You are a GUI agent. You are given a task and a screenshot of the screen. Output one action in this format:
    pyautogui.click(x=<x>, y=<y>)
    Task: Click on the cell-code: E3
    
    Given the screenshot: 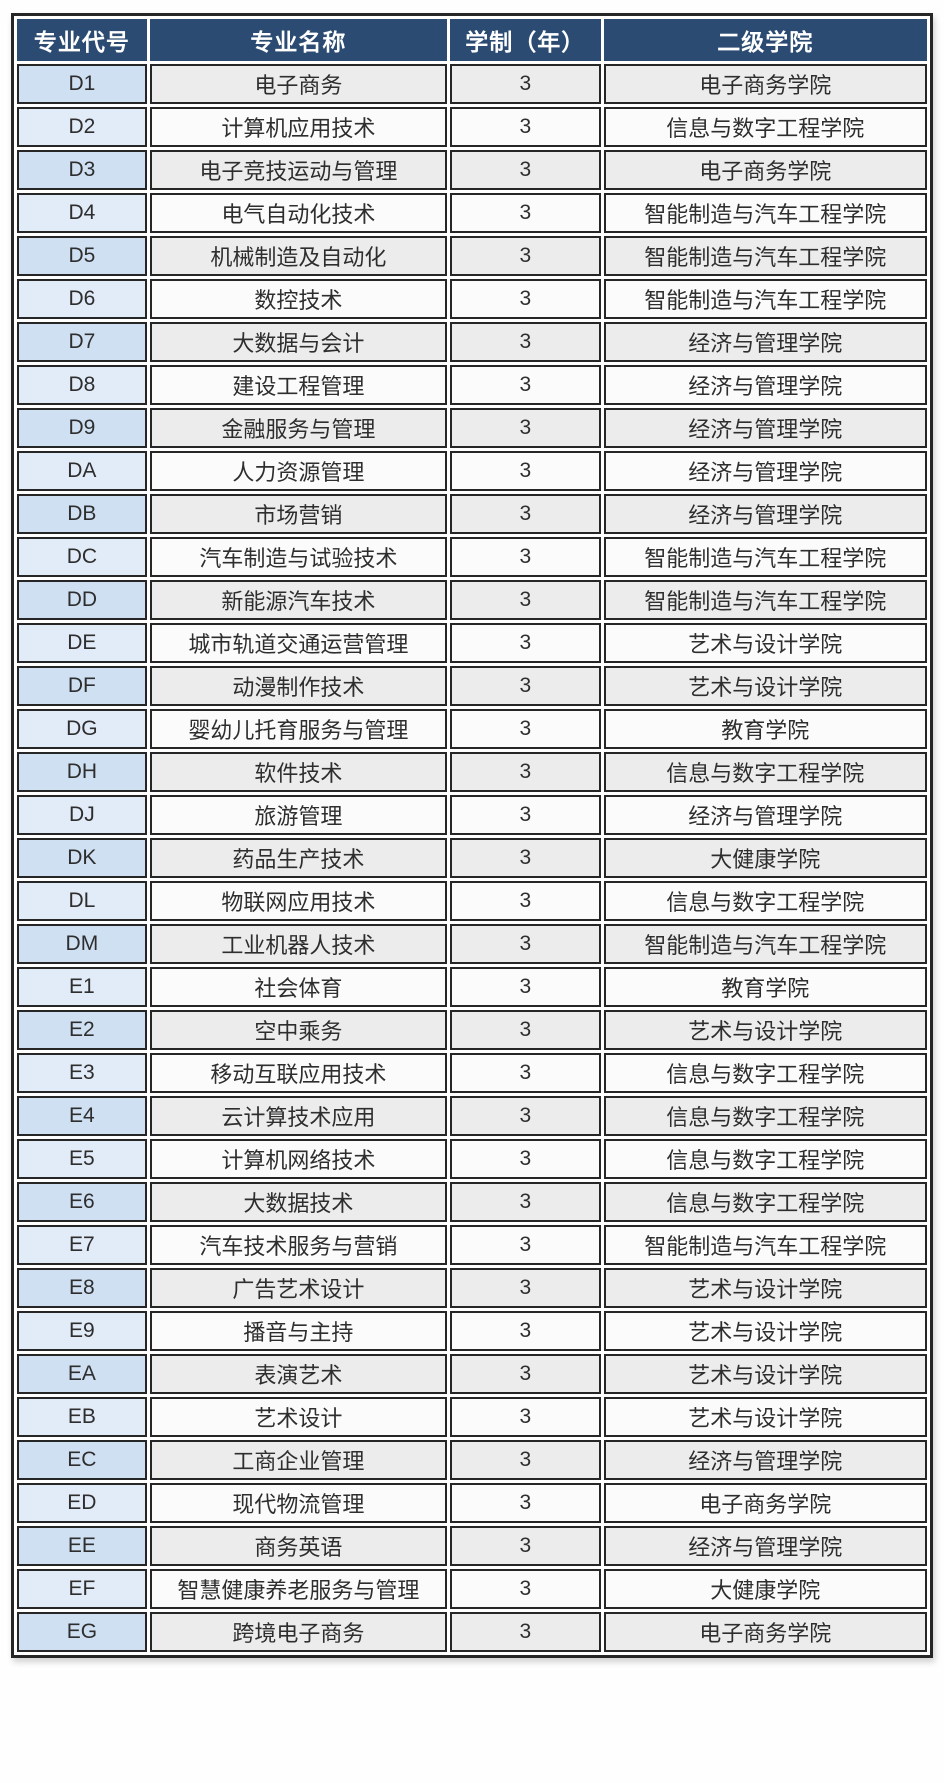 What is the action you would take?
    pyautogui.click(x=82, y=1073)
    